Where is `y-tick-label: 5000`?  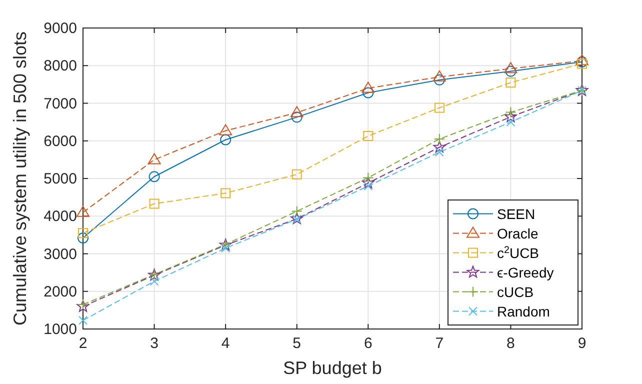
y-tick-label: 5000 is located at coordinates (60, 179).